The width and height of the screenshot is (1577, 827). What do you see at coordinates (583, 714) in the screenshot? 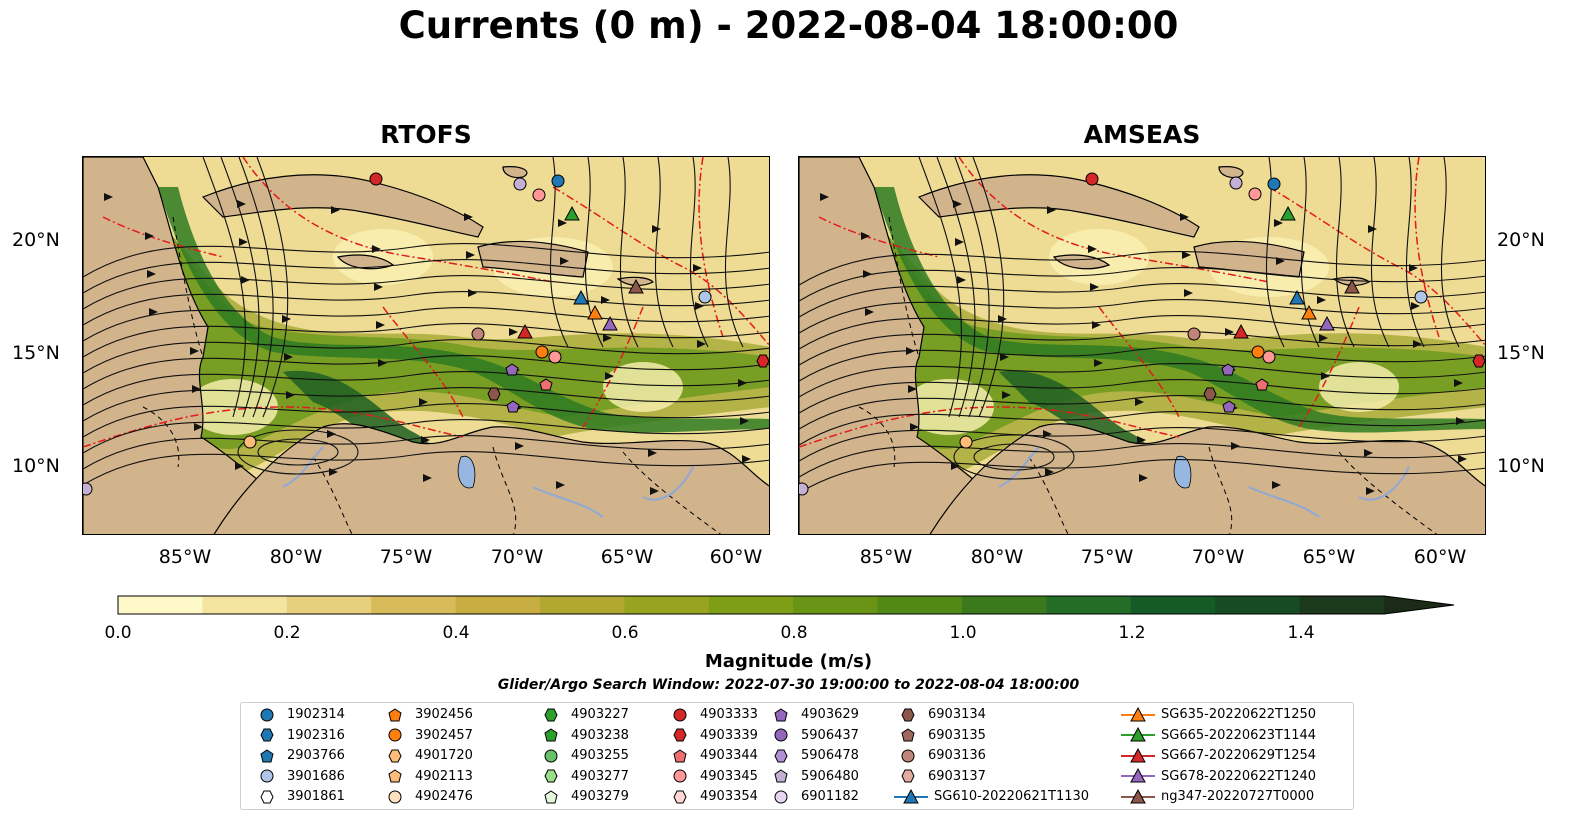
I see `legend-item: 4903227` at bounding box center [583, 714].